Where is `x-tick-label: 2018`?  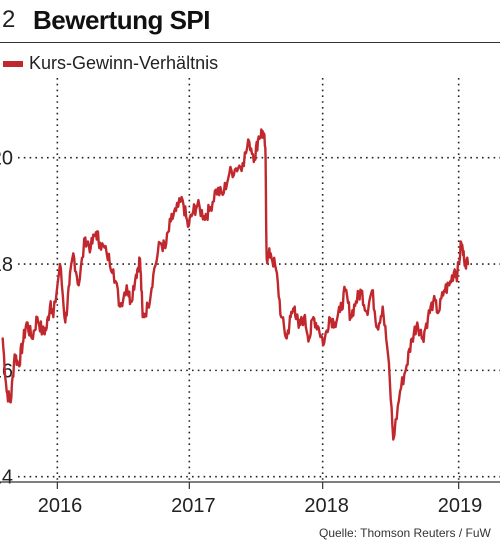 x-tick-label: 2018 is located at coordinates (326, 506).